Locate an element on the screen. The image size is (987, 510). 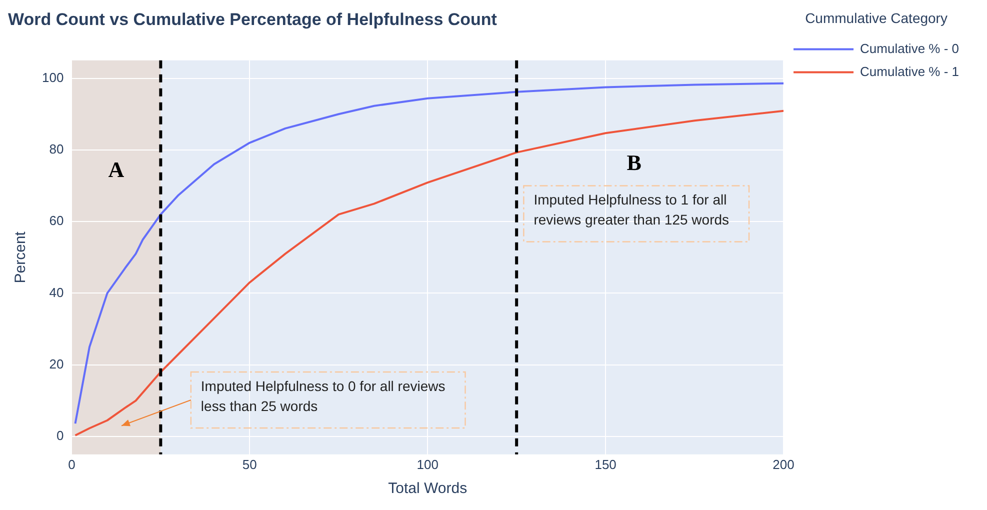
x-tick-label: 0 is located at coordinates (72, 464).